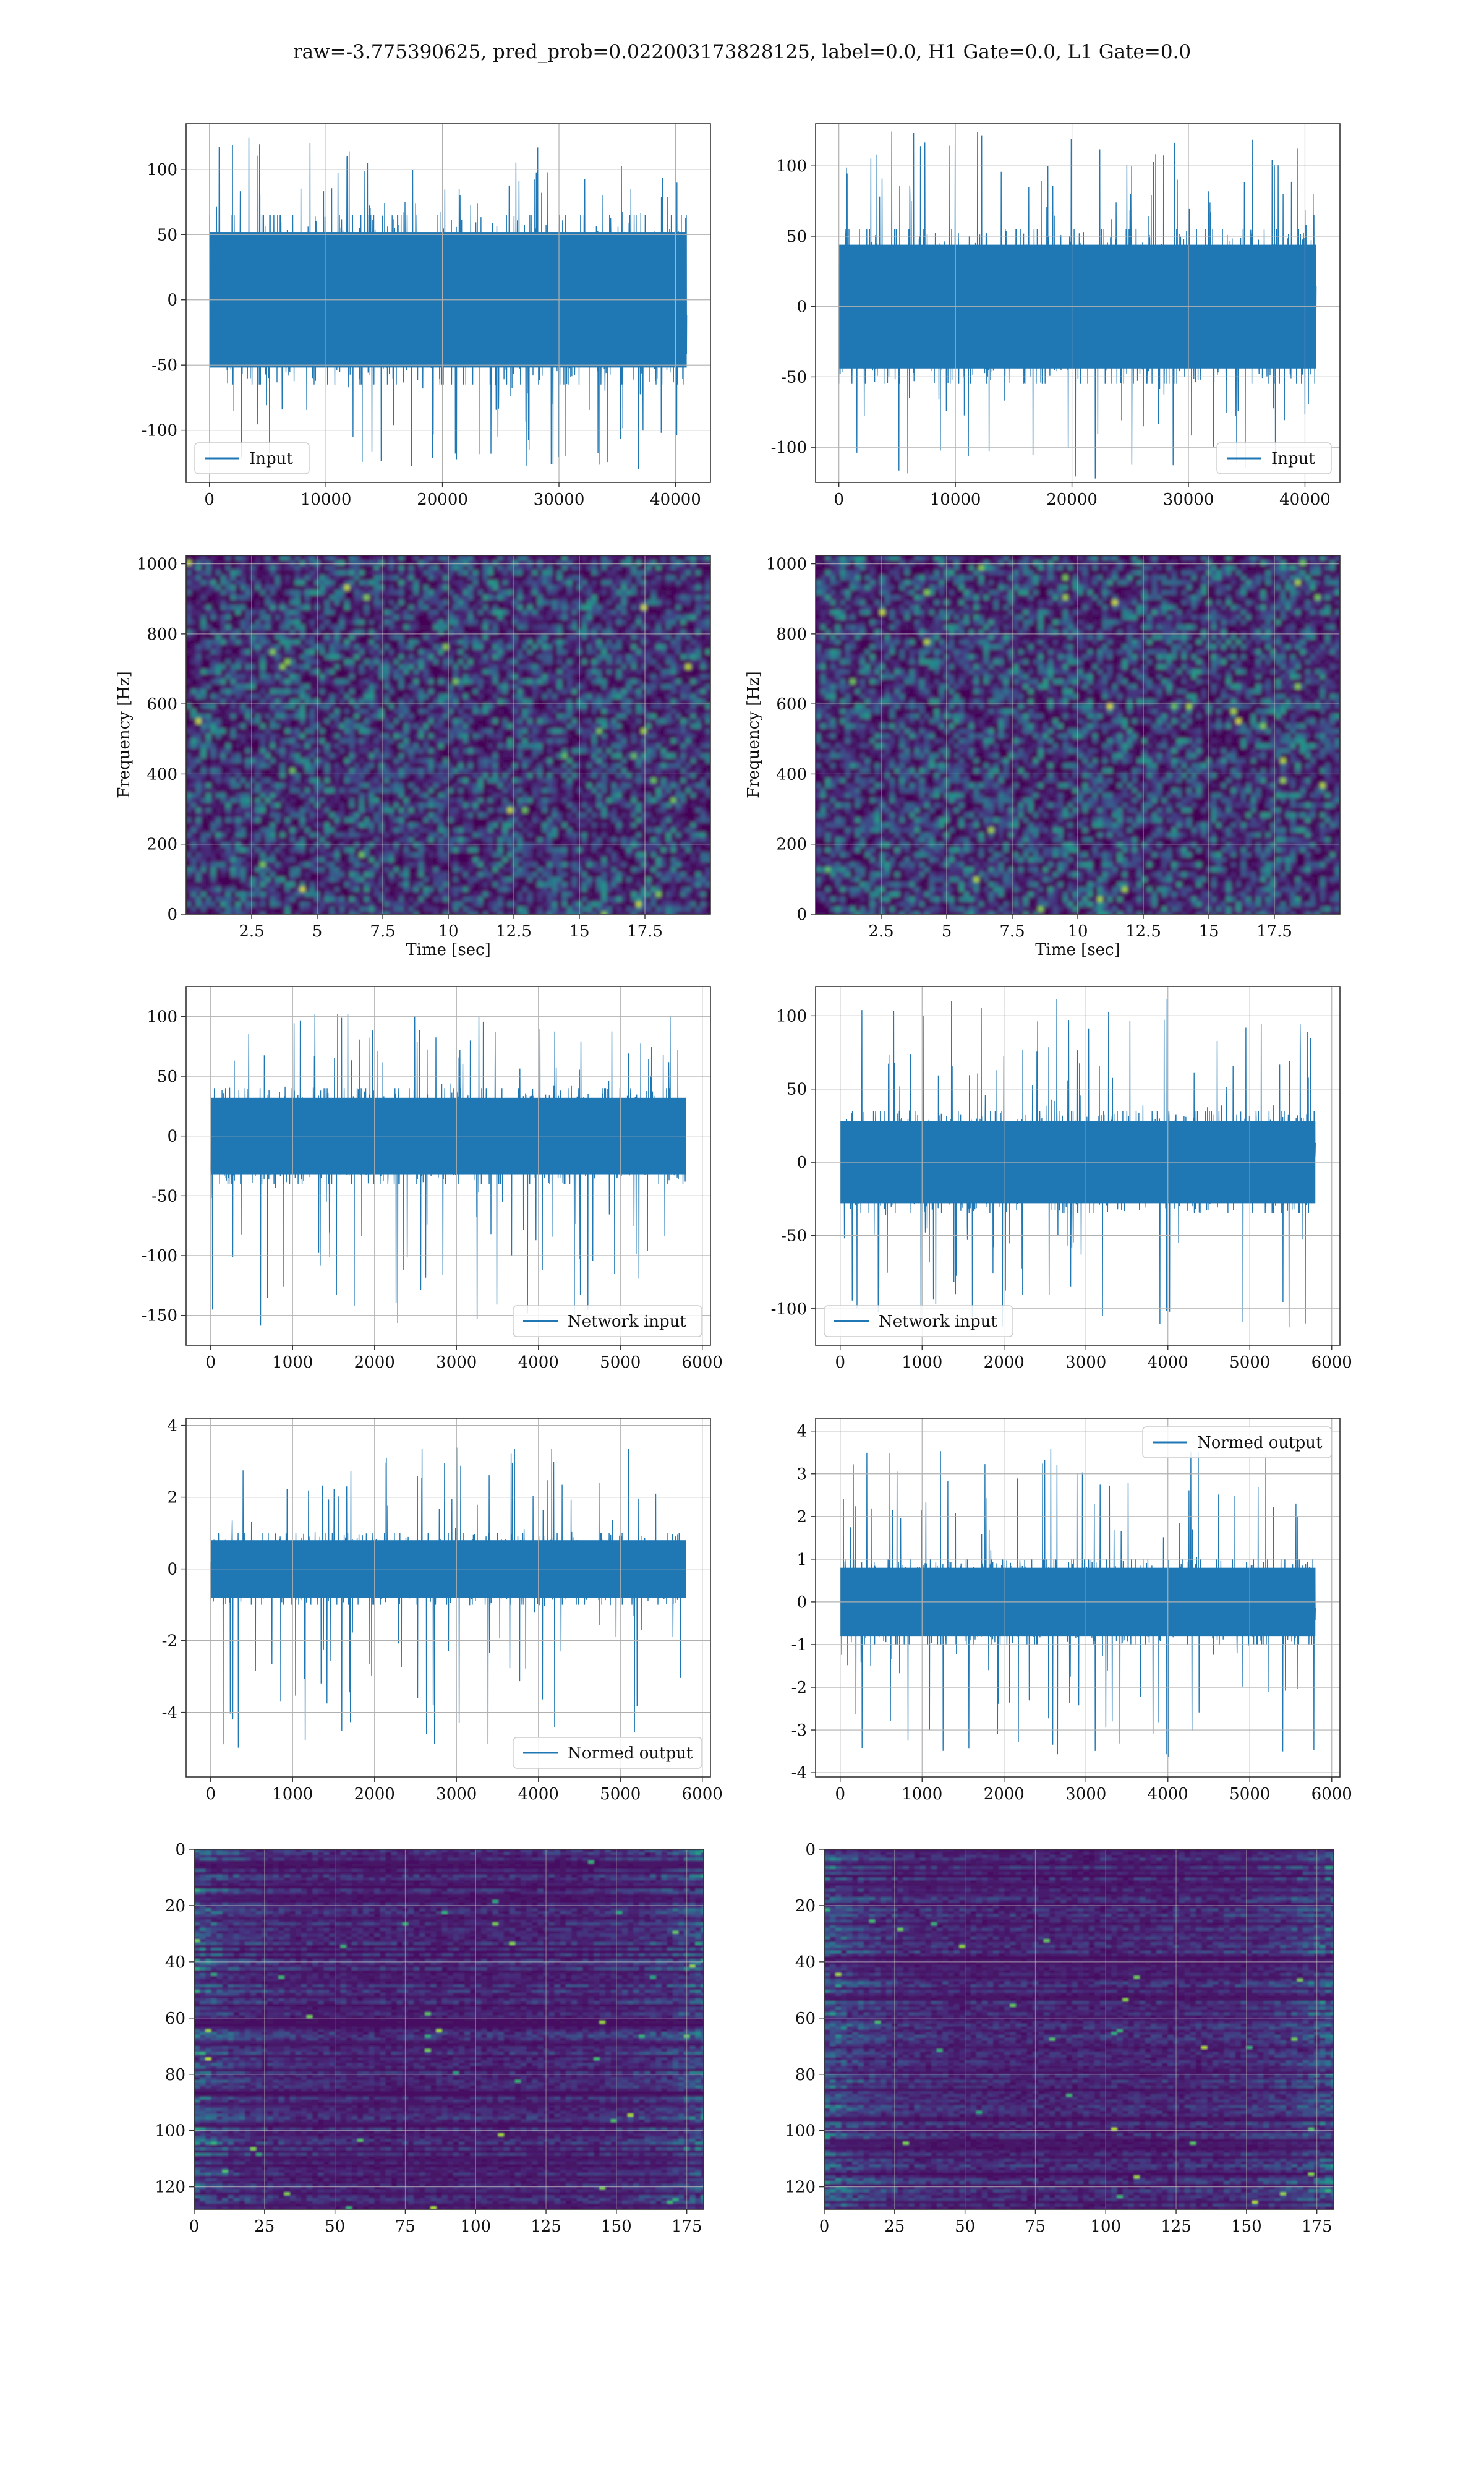 The height and width of the screenshot is (2474, 1484). I want to click on y-tick-label: 400, so click(791, 774).